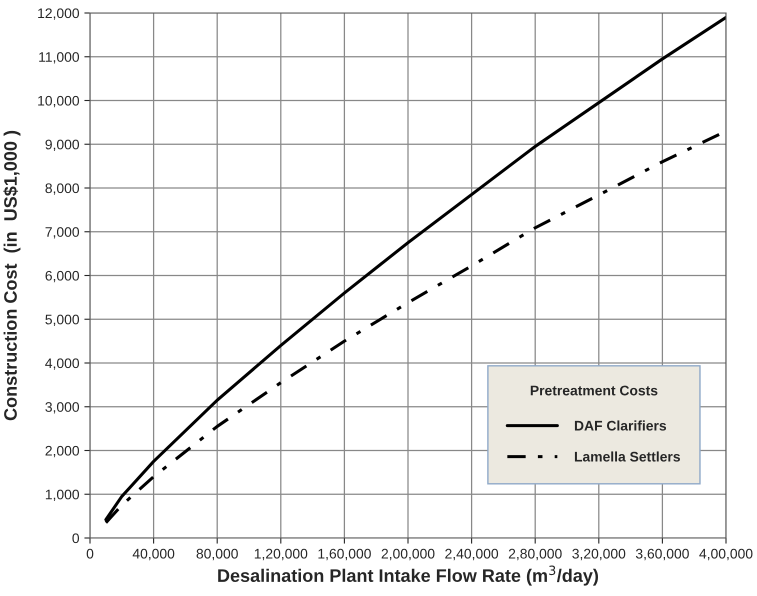 This screenshot has width=757, height=596. I want to click on x-tick-label: 80,000, so click(217, 554).